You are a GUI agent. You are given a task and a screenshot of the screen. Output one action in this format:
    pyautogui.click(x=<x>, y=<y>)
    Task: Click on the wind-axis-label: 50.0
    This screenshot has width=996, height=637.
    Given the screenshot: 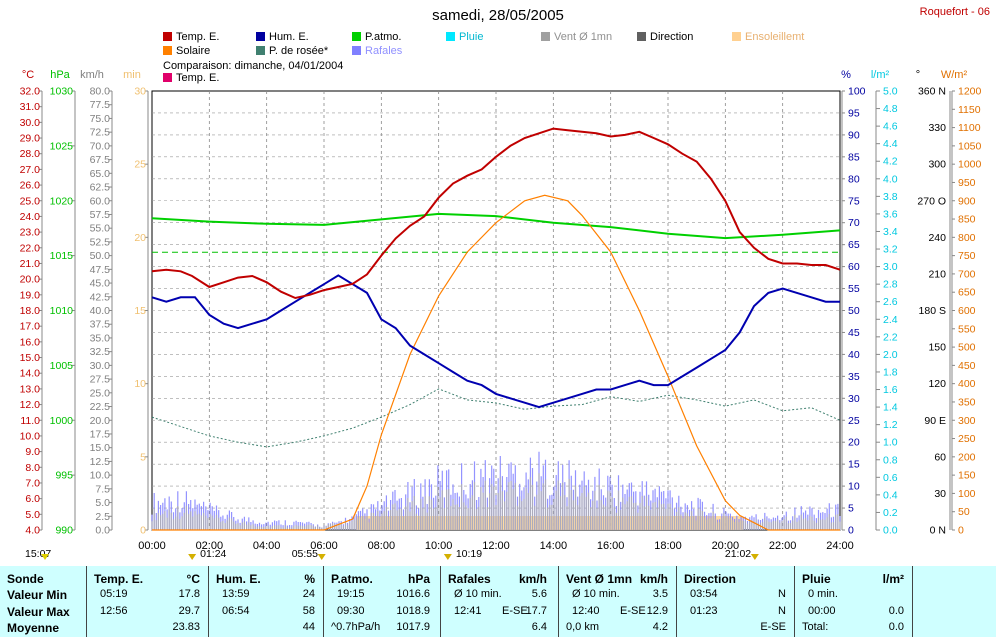 What is the action you would take?
    pyautogui.click(x=100, y=256)
    